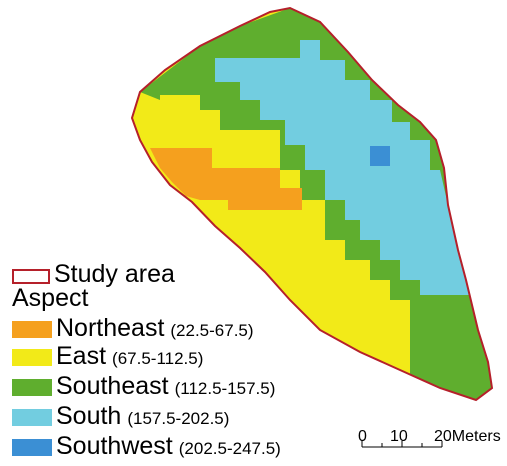  What do you see at coordinates (362, 436) in the screenshot?
I see `scale-label-0: 0` at bounding box center [362, 436].